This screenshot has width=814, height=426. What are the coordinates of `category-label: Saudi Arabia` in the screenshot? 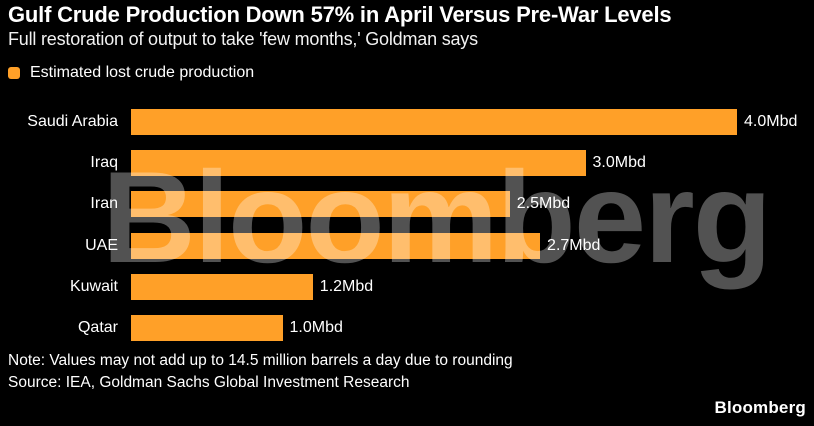 It's located at (72, 121).